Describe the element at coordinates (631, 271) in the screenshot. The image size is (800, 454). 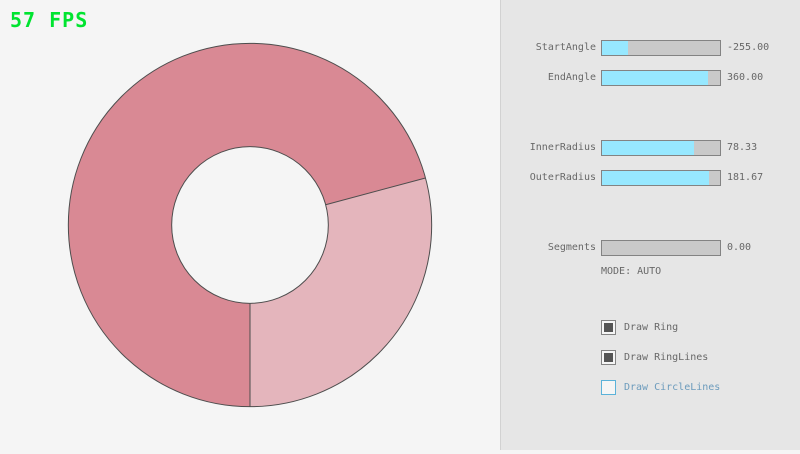
I see `segments-mode-text: MODE: AUTO` at that location.